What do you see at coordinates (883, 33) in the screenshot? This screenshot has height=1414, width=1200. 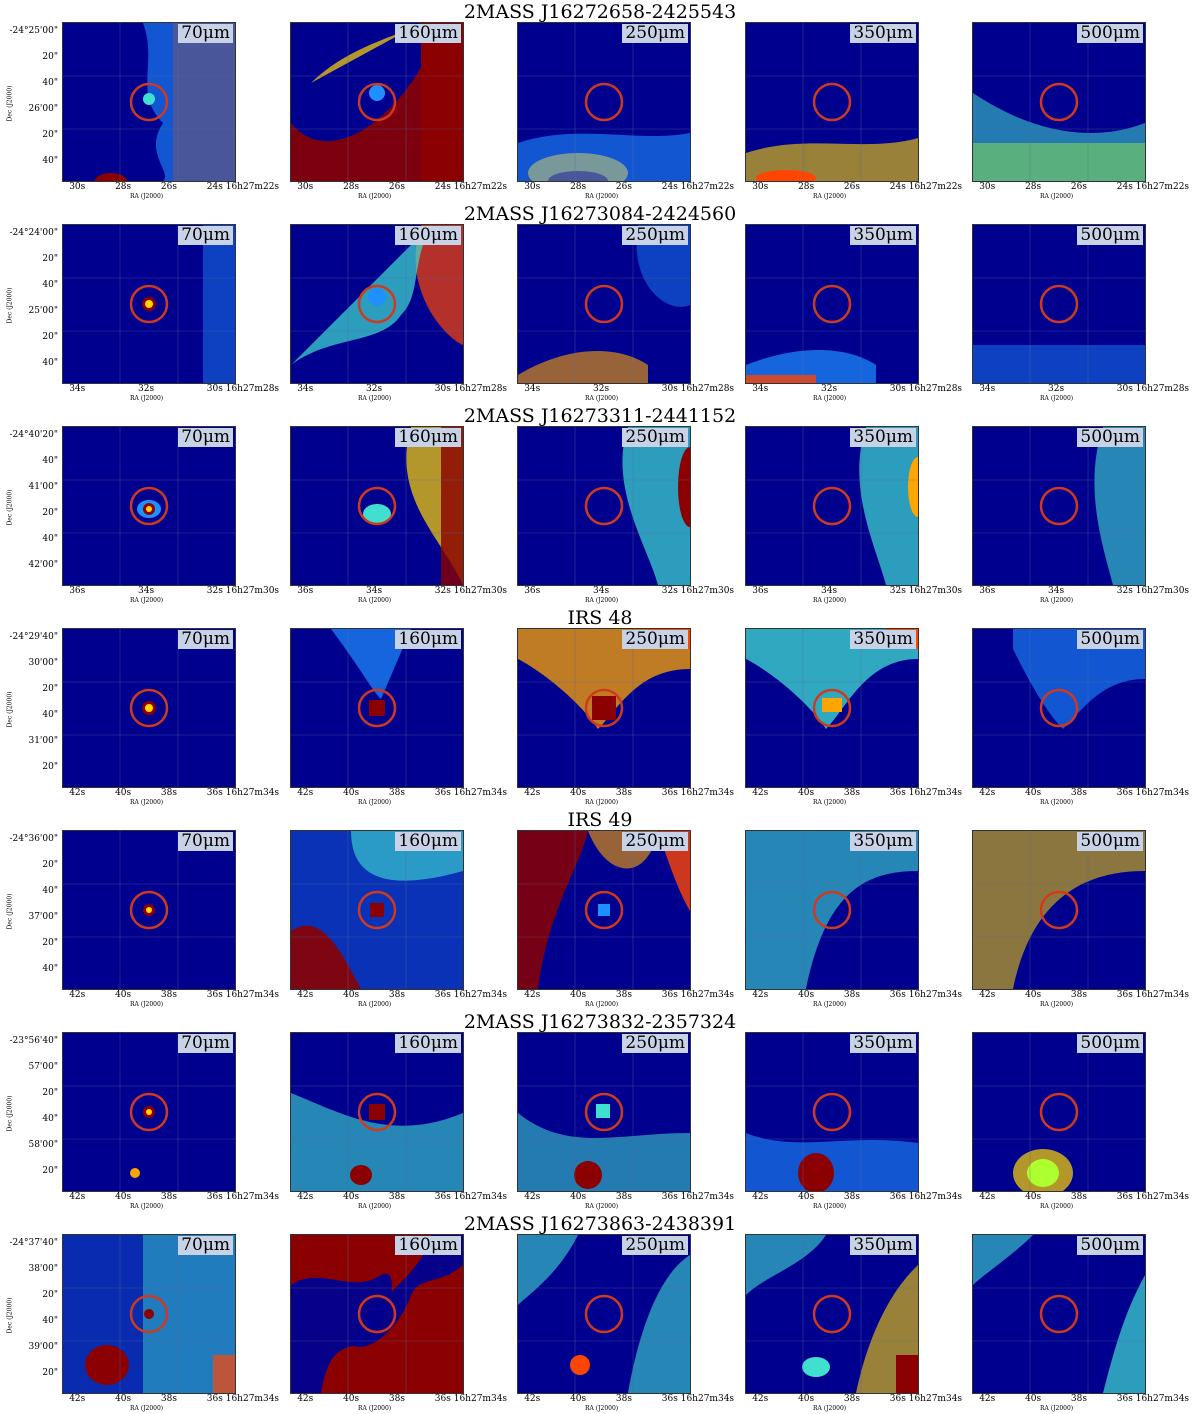 I see `band-label: 350μm` at bounding box center [883, 33].